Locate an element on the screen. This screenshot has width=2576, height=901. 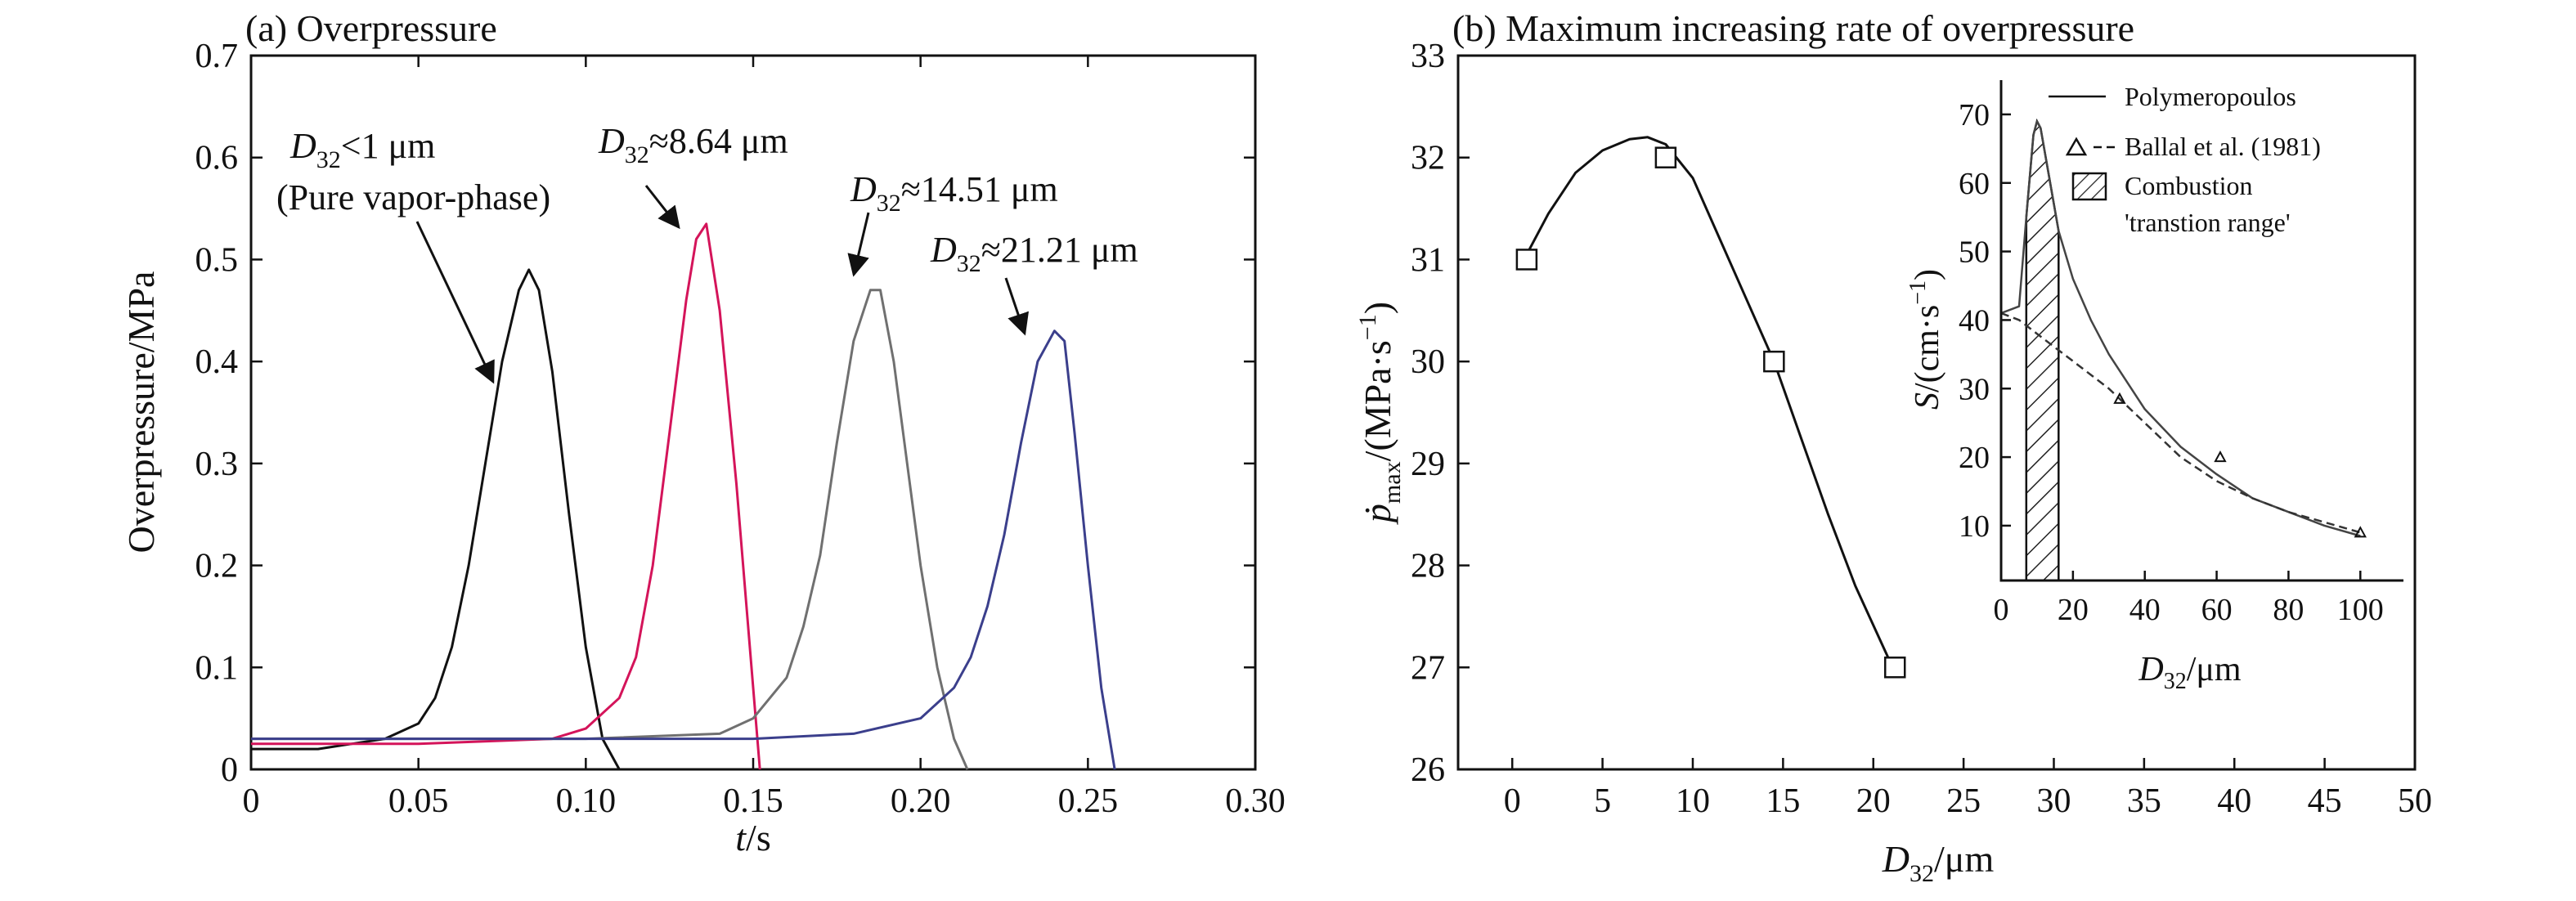
chart-b-x-tick-label: 5 is located at coordinates (1602, 801).